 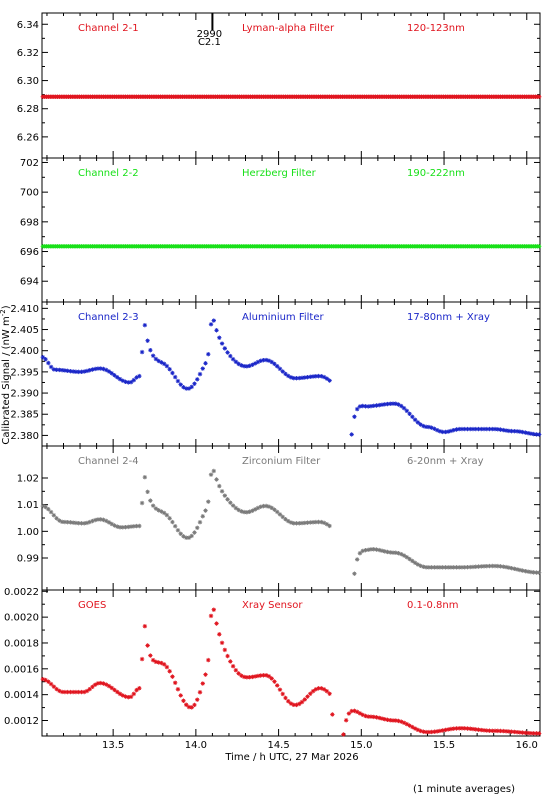 I want to click on y-tick-label: 702, so click(x=29, y=163).